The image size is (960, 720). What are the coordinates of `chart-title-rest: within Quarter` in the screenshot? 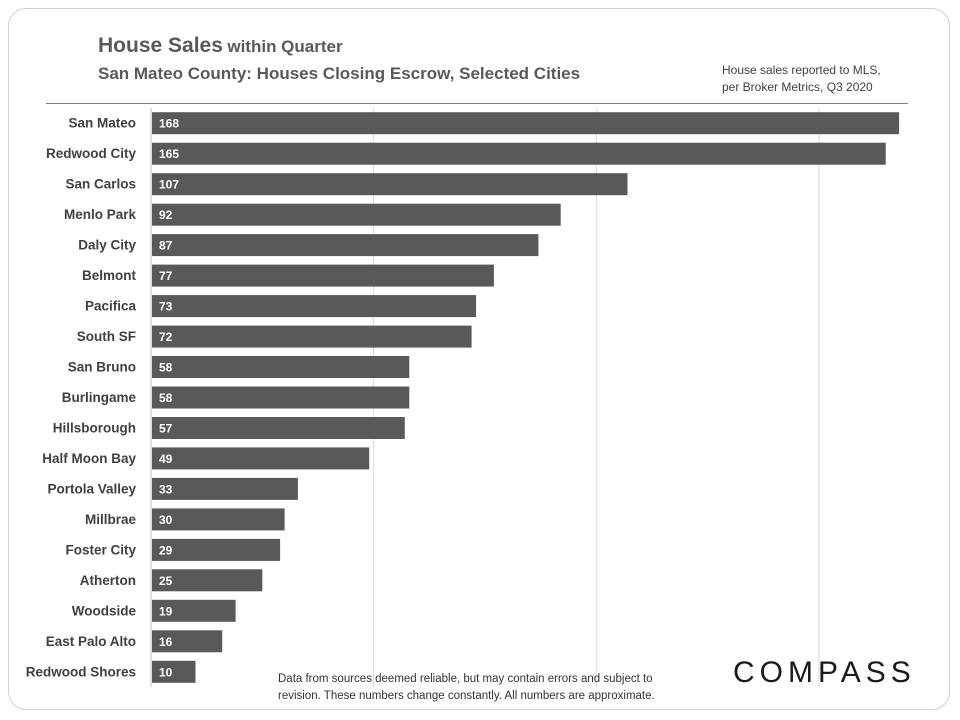 It's located at (285, 46).